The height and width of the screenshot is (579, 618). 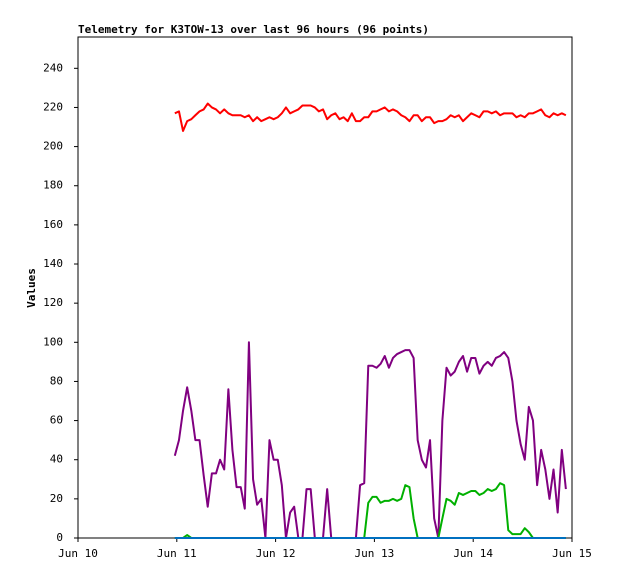 I want to click on x-tick-label: Jun 12, so click(x=276, y=553).